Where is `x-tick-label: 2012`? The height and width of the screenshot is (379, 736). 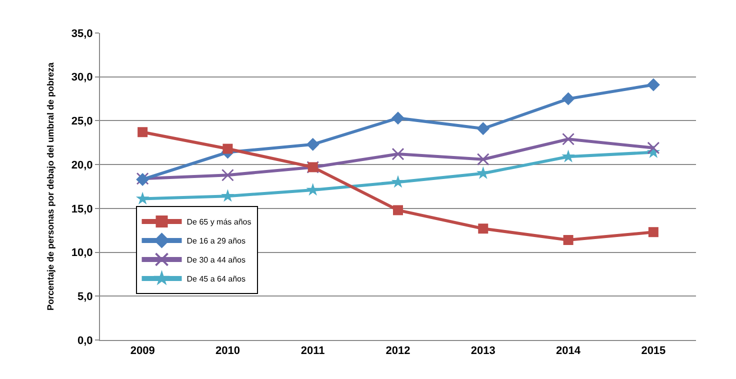 x-tick-label: 2012 is located at coordinates (398, 351).